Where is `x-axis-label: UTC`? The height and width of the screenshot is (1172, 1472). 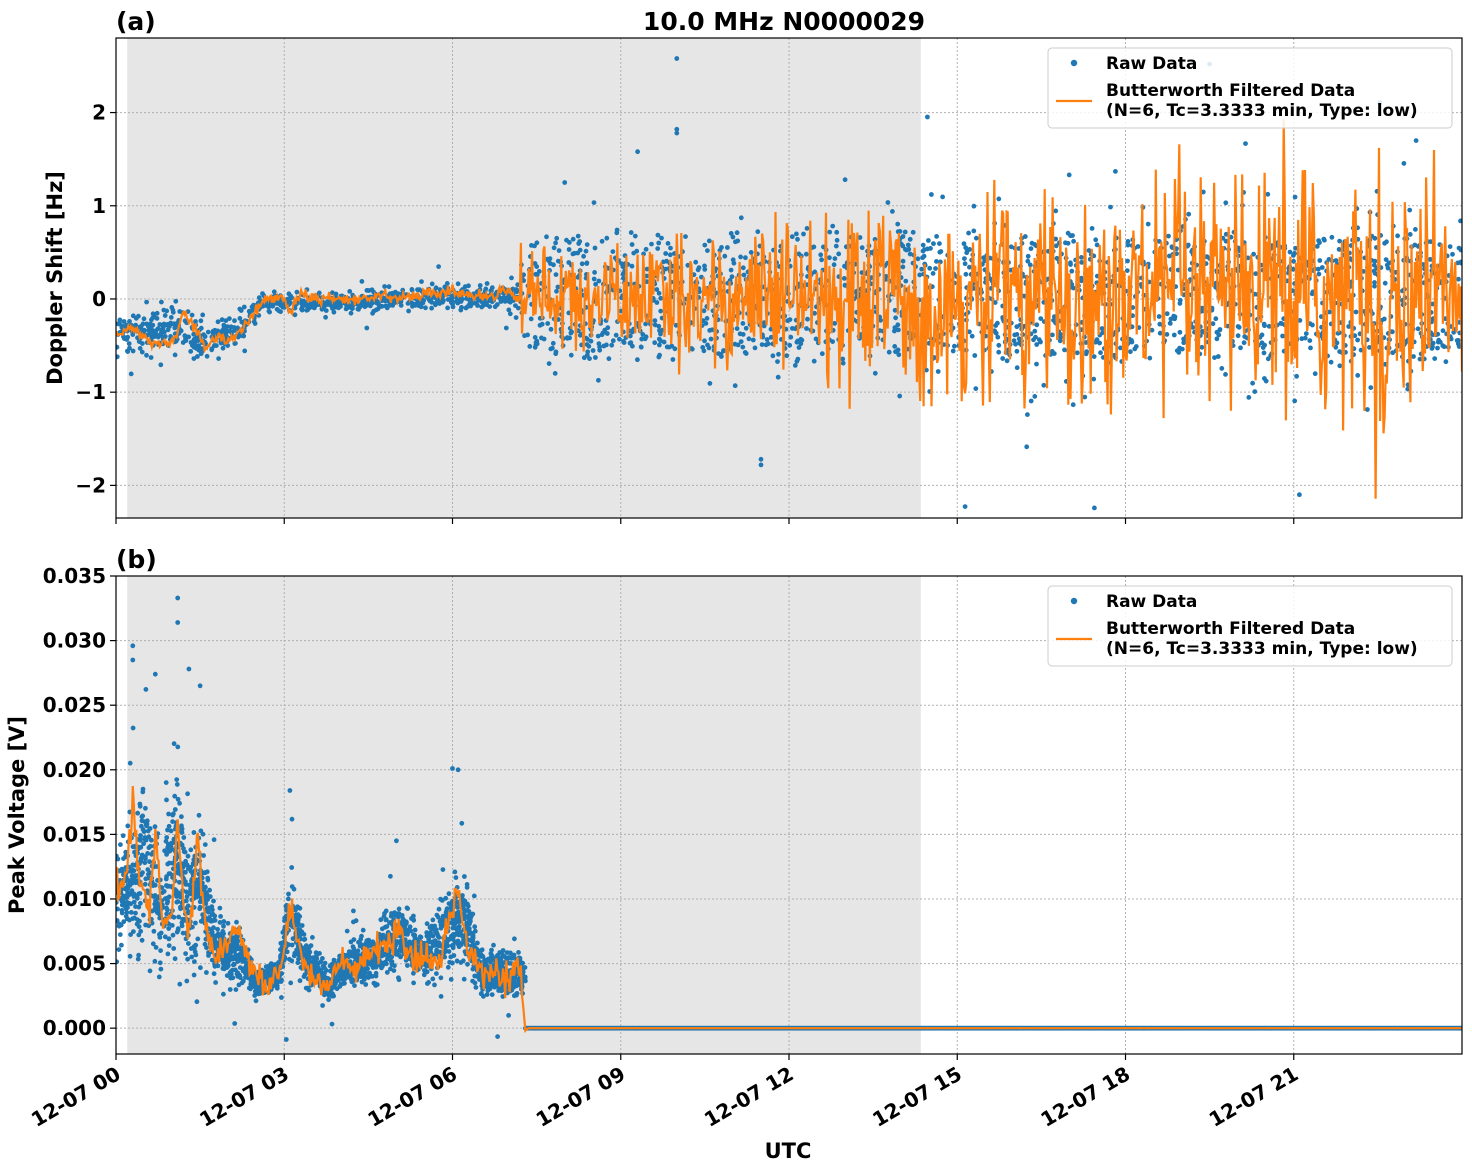
x-axis-label: UTC is located at coordinates (788, 1151).